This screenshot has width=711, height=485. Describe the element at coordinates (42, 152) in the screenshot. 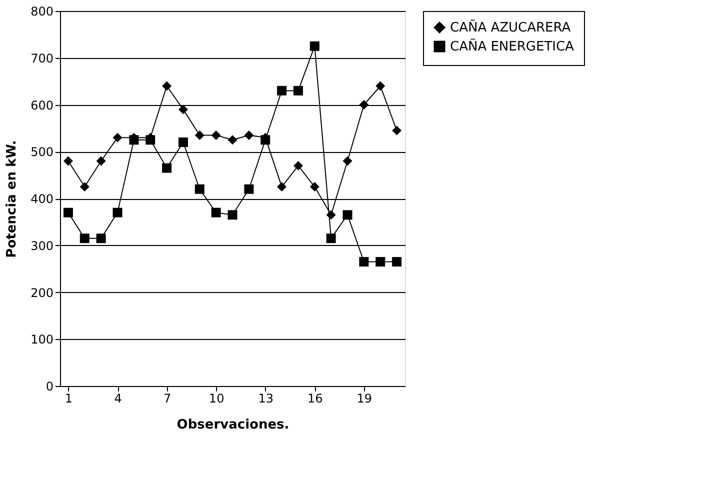

I see `y-tick-label: 500` at that location.